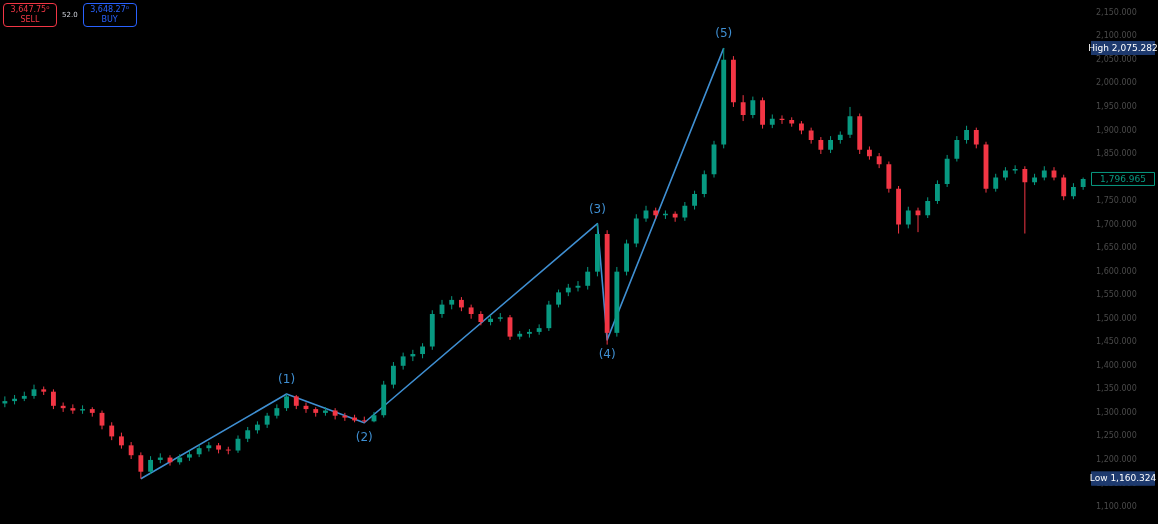 The width and height of the screenshot is (1158, 524). I want to click on y-tick-label: 1,550.000, so click(1116, 295).